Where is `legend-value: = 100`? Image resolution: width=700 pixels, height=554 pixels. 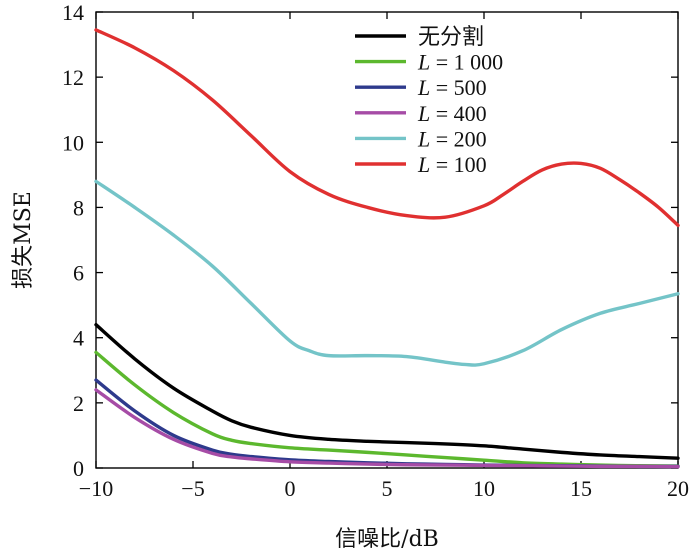
legend-value: = 100 is located at coordinates (458, 164).